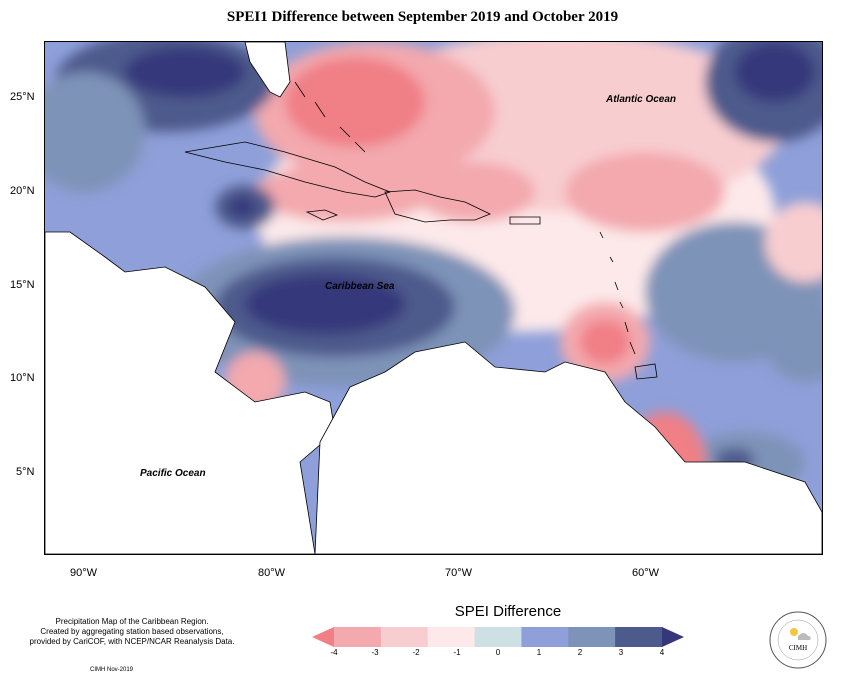  Describe the element at coordinates (508, 611) in the screenshot. I see `legend-title: SPEI Difference` at that location.